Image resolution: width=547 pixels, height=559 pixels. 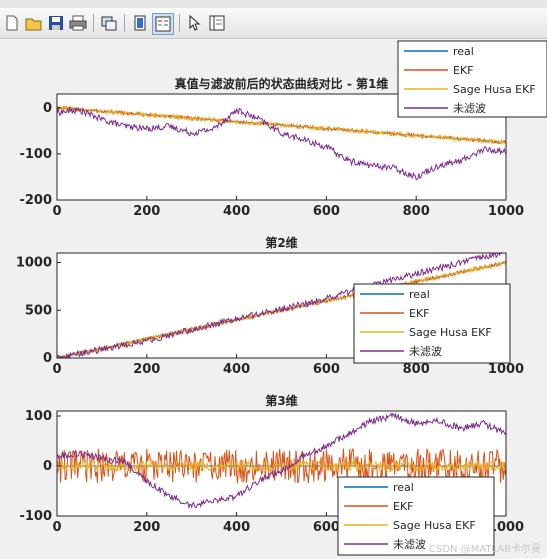 What do you see at coordinates (12, 23) in the screenshot?
I see `new-figure-icon` at bounding box center [12, 23].